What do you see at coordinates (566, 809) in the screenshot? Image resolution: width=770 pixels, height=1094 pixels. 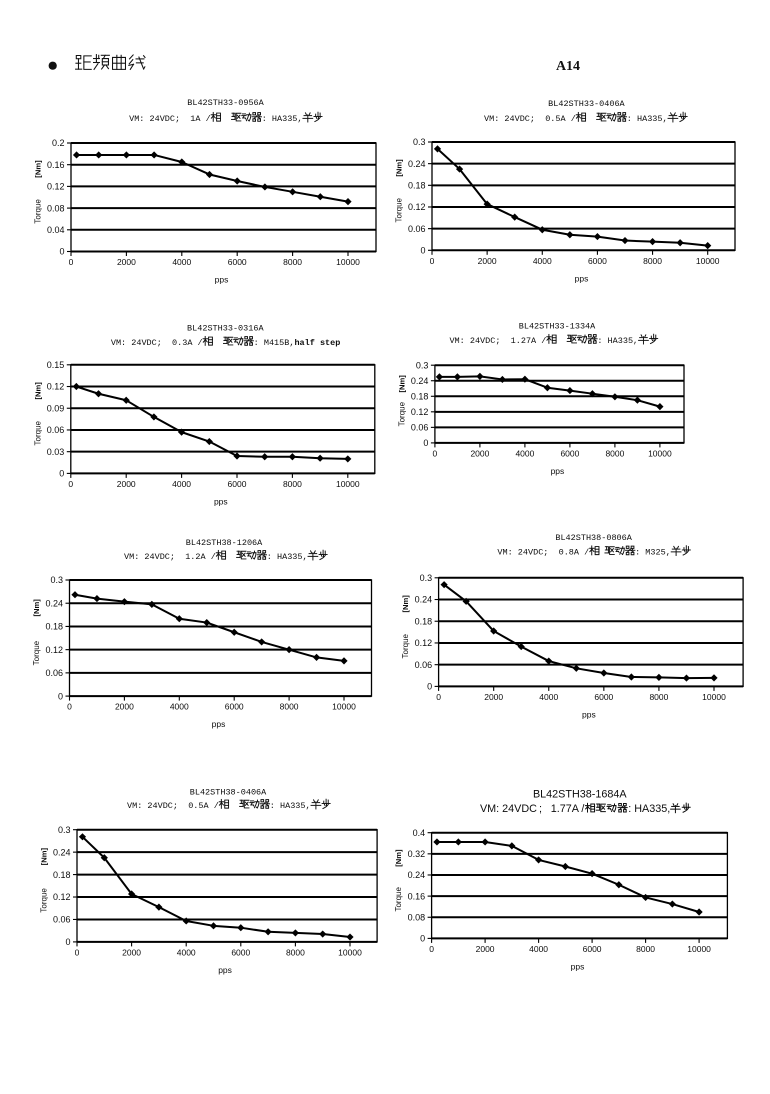 I see `svg-text: 1.77A /` at bounding box center [566, 809].